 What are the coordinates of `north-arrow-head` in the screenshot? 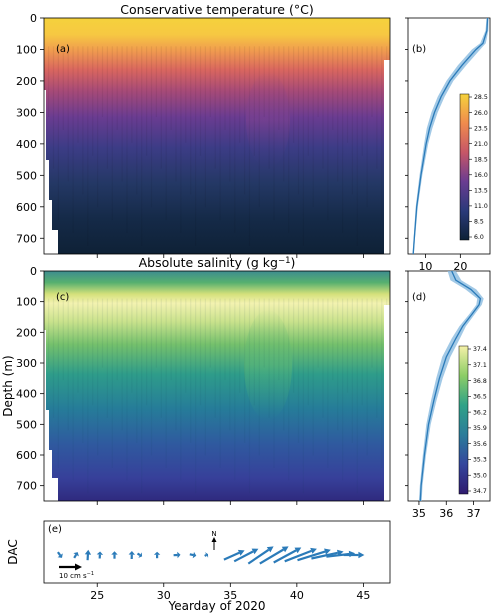 It's located at (214, 539).